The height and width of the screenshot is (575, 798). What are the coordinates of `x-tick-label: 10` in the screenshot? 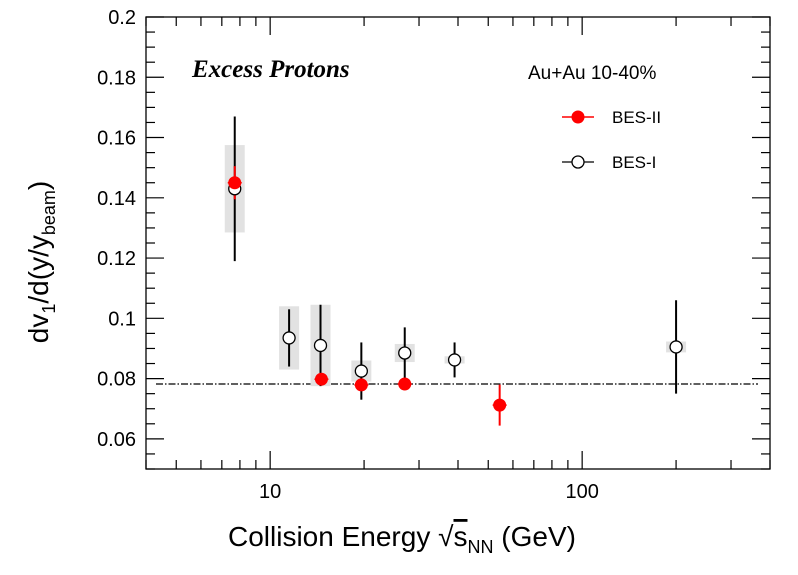 It's located at (270, 492).